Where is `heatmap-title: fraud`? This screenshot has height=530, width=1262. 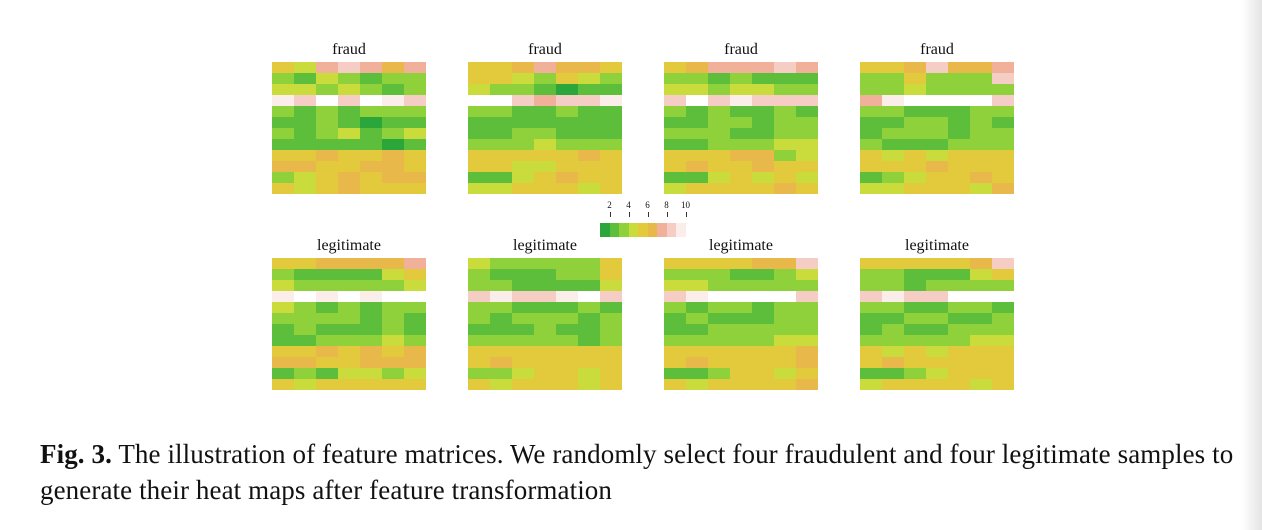
heatmap-title: fraud is located at coordinates (937, 49).